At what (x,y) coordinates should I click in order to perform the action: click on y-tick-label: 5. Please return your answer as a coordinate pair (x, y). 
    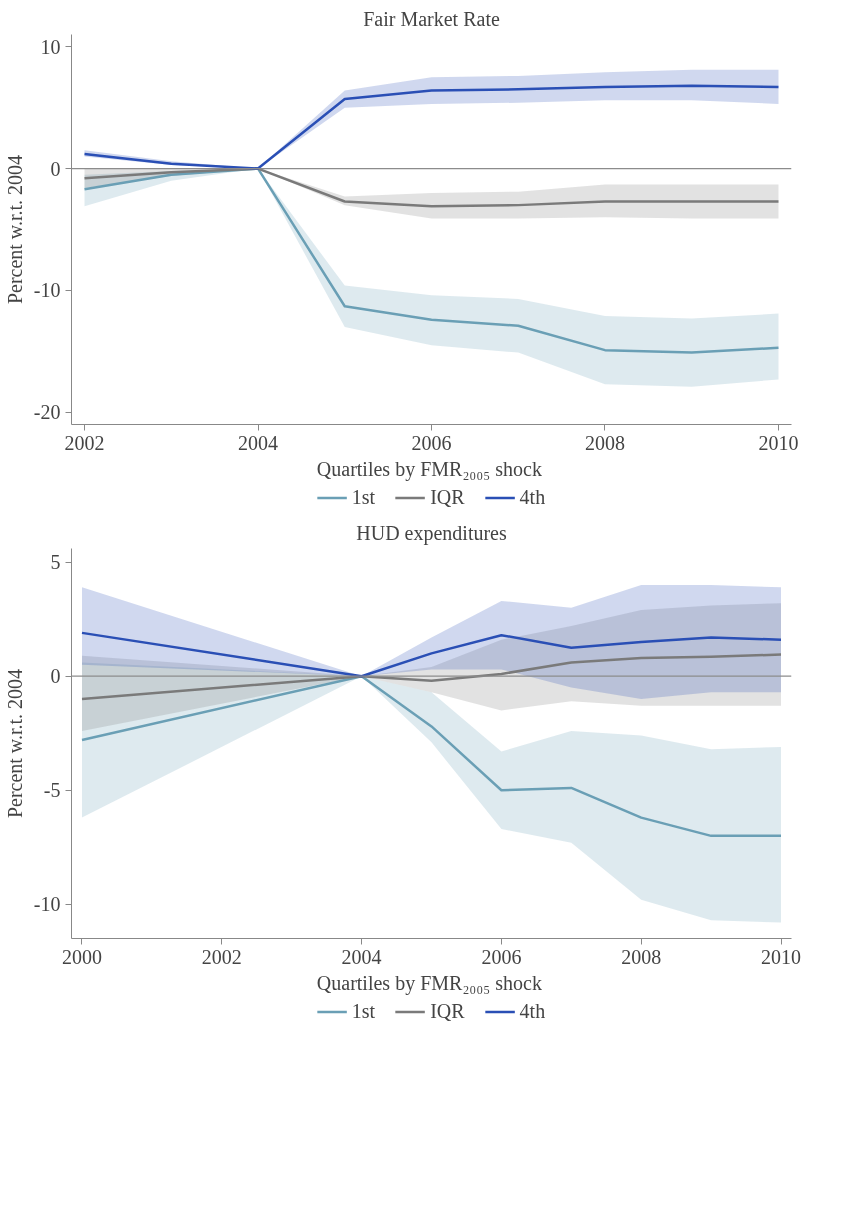
    Looking at the image, I should click on (55, 562).